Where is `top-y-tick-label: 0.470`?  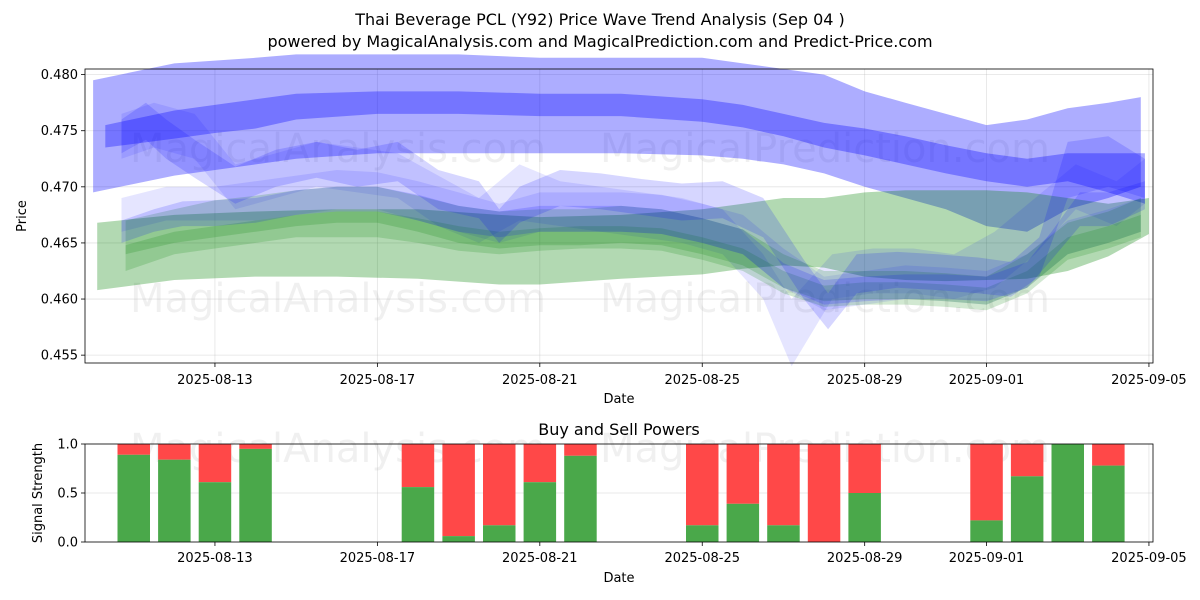 top-y-tick-label: 0.470 is located at coordinates (59, 187).